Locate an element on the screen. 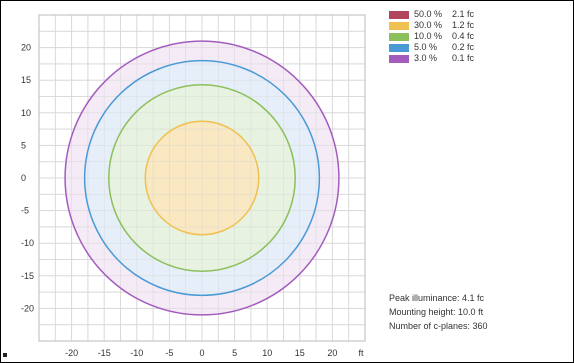 Image resolution: width=574 pixels, height=363 pixels. legend-entry: 50.0 % 2.1 fc is located at coordinates (474, 14).